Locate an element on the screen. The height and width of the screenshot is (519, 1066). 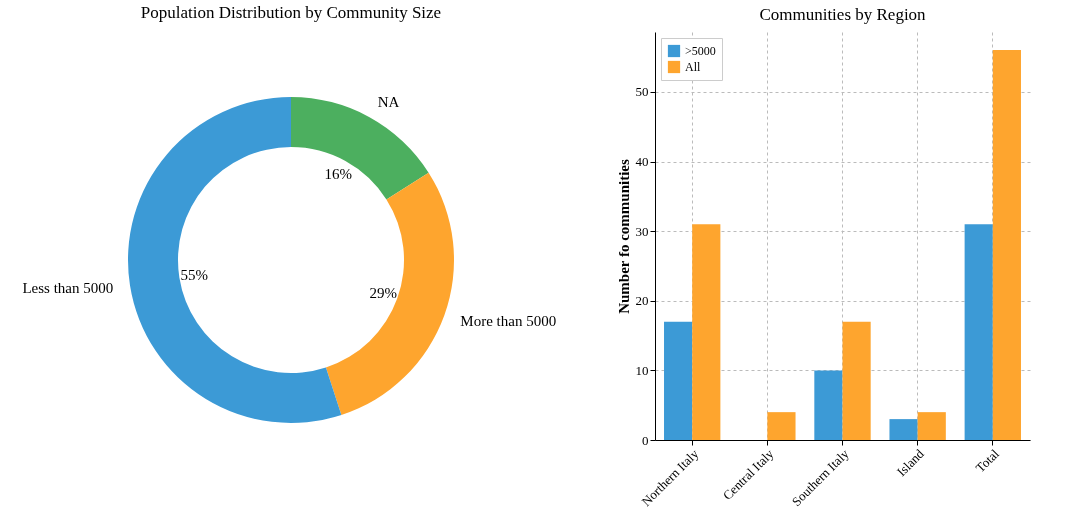
chart-title: Communities by Region is located at coordinates (843, 14).